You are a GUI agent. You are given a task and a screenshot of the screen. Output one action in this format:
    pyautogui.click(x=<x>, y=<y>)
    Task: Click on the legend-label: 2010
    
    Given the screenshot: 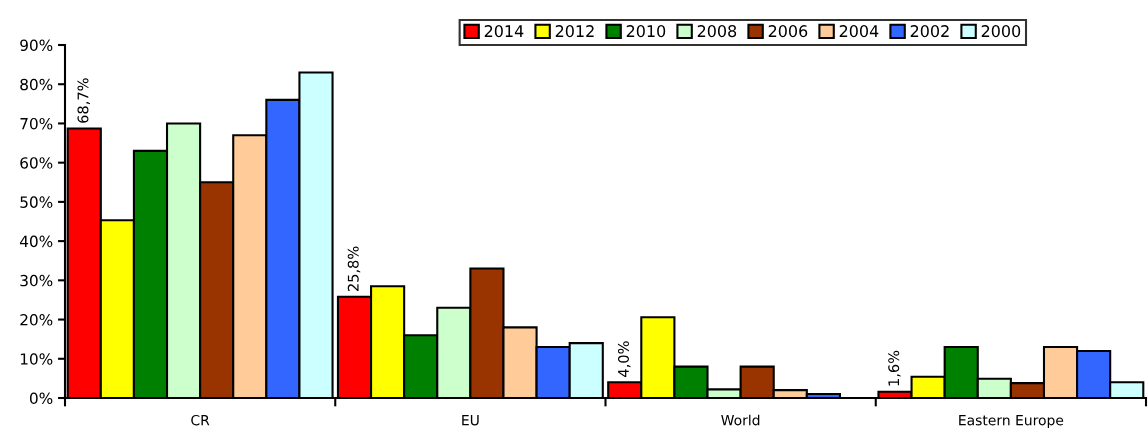 What is the action you would take?
    pyautogui.click(x=646, y=31)
    